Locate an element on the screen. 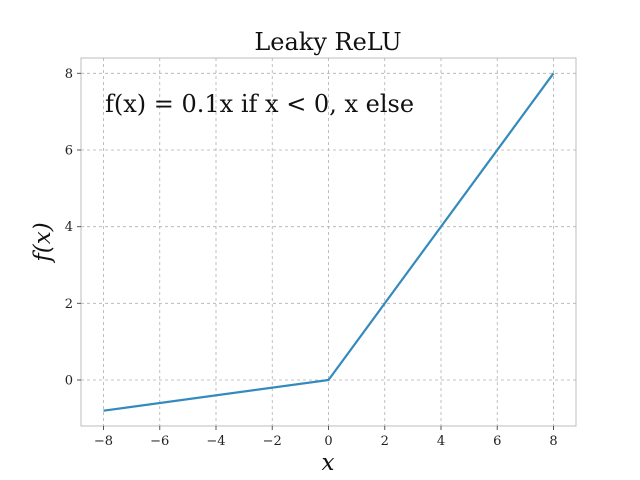  y-tick-label: 2 is located at coordinates (69, 304).